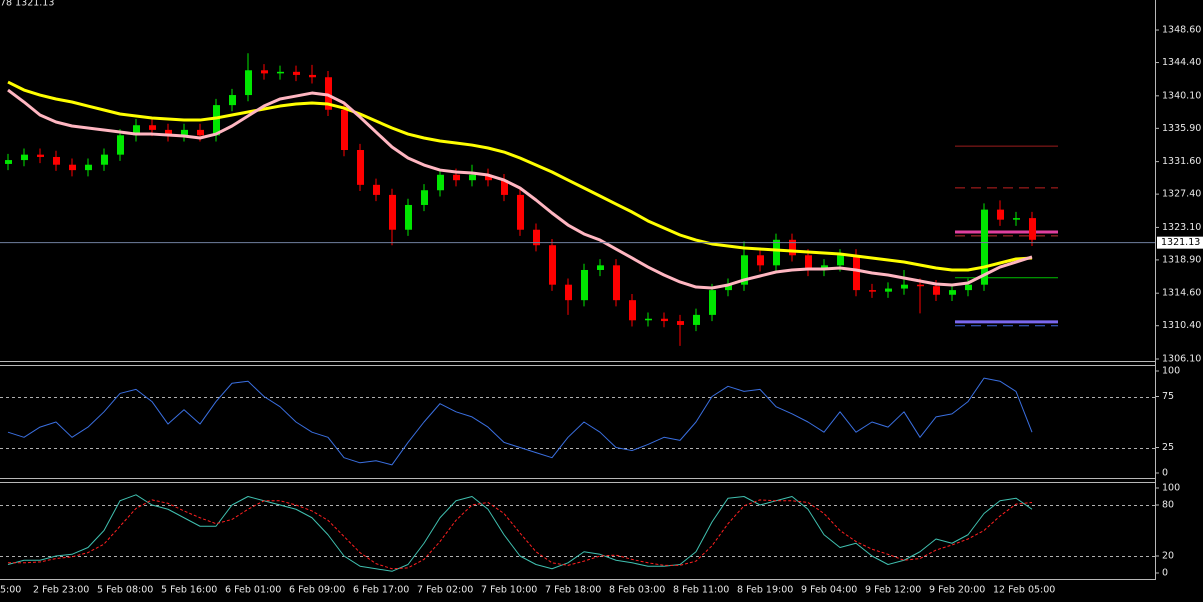  Describe the element at coordinates (317, 590) in the screenshot. I see `x-tick-label: 6 Feb 09:00` at that location.